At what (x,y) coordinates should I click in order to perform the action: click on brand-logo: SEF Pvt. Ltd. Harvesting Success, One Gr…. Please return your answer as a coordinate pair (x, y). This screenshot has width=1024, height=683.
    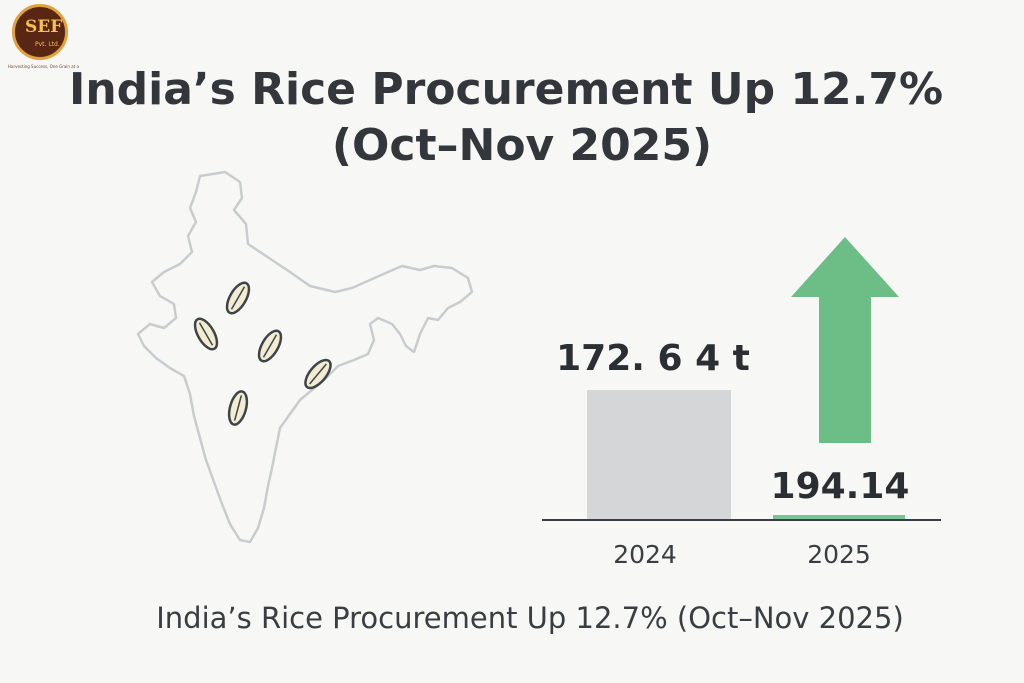
    Looking at the image, I should click on (44, 42).